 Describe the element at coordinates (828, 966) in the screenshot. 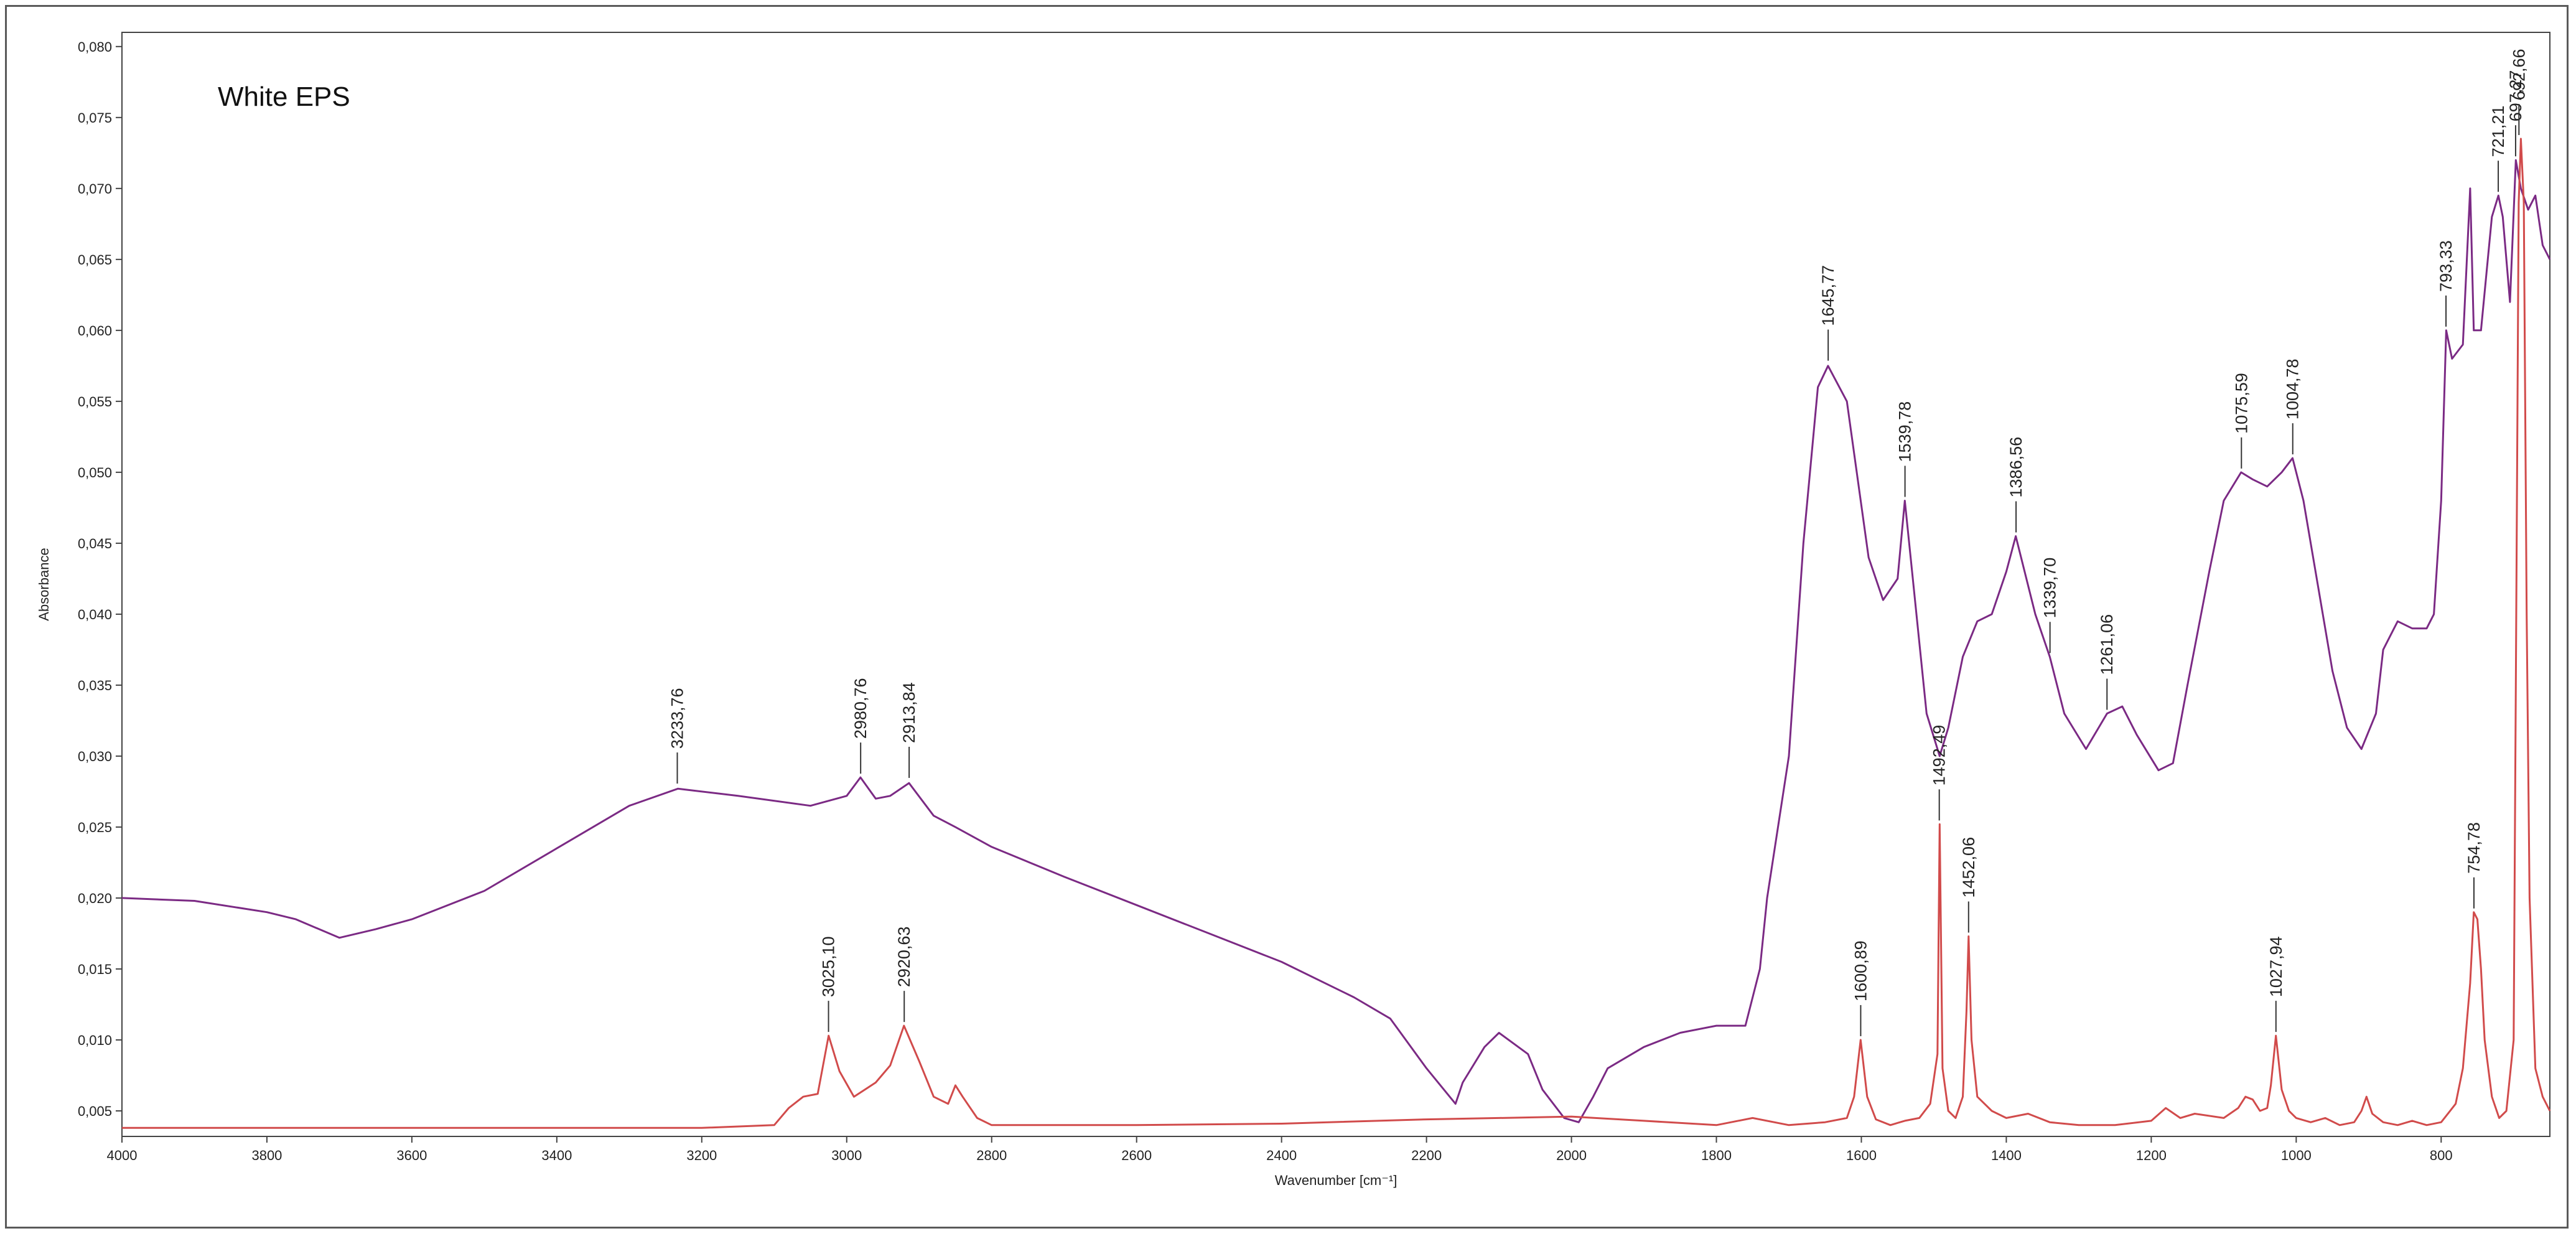

I see `peak-label: 3025,10` at that location.